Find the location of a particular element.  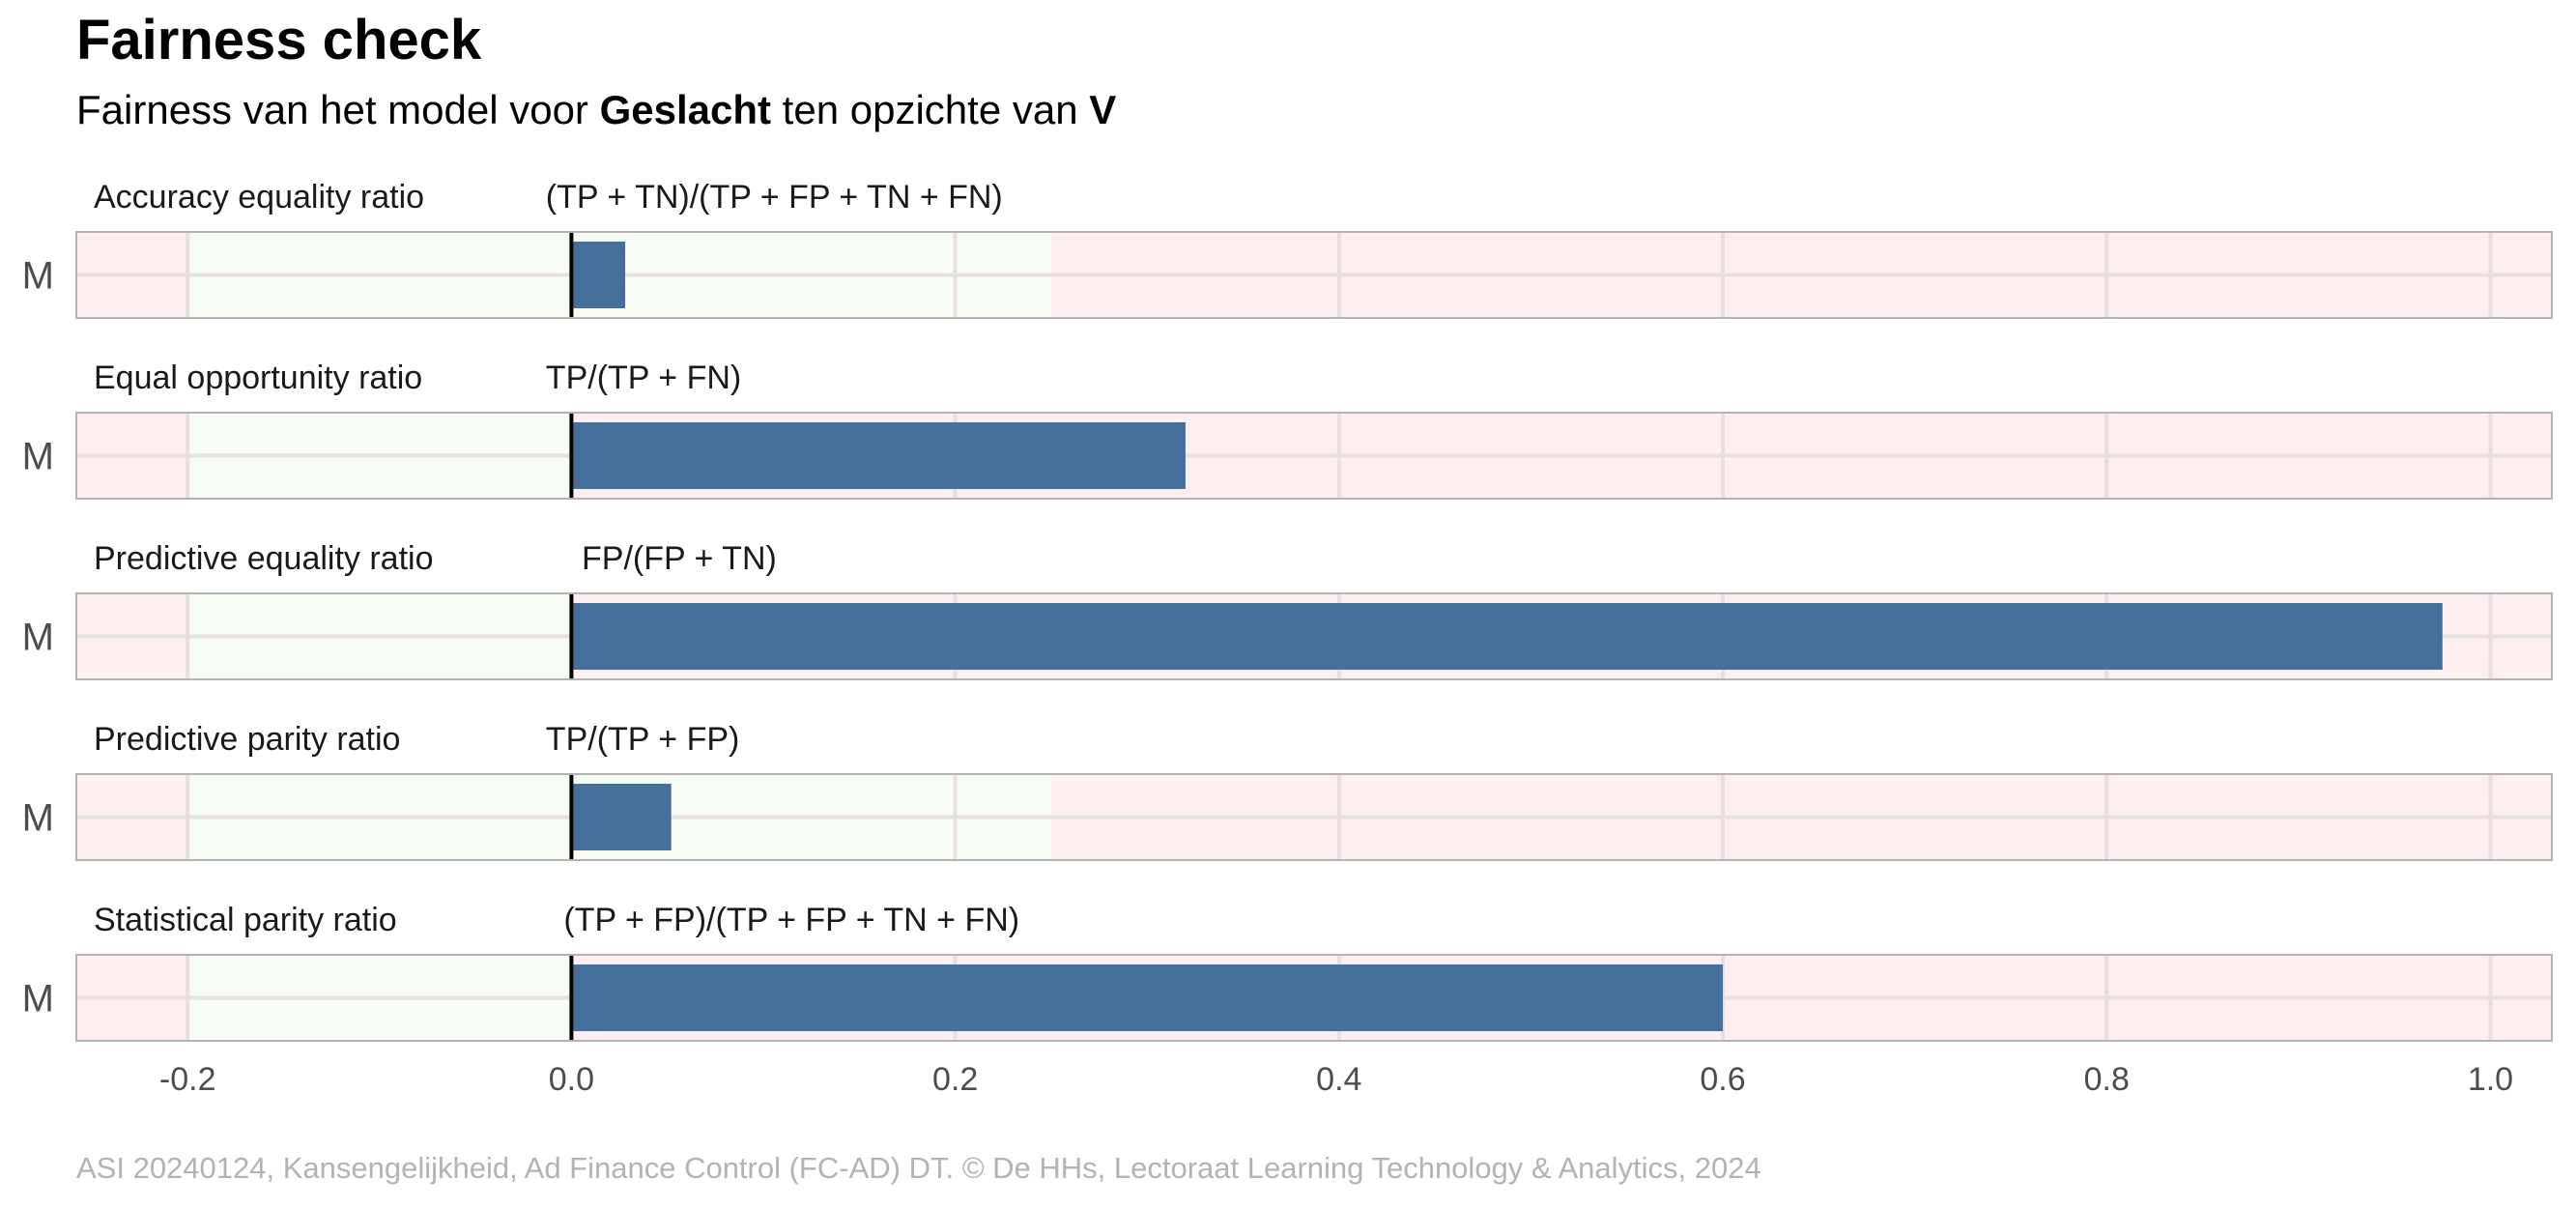

x-tick-label: 0.2 is located at coordinates (955, 1079).